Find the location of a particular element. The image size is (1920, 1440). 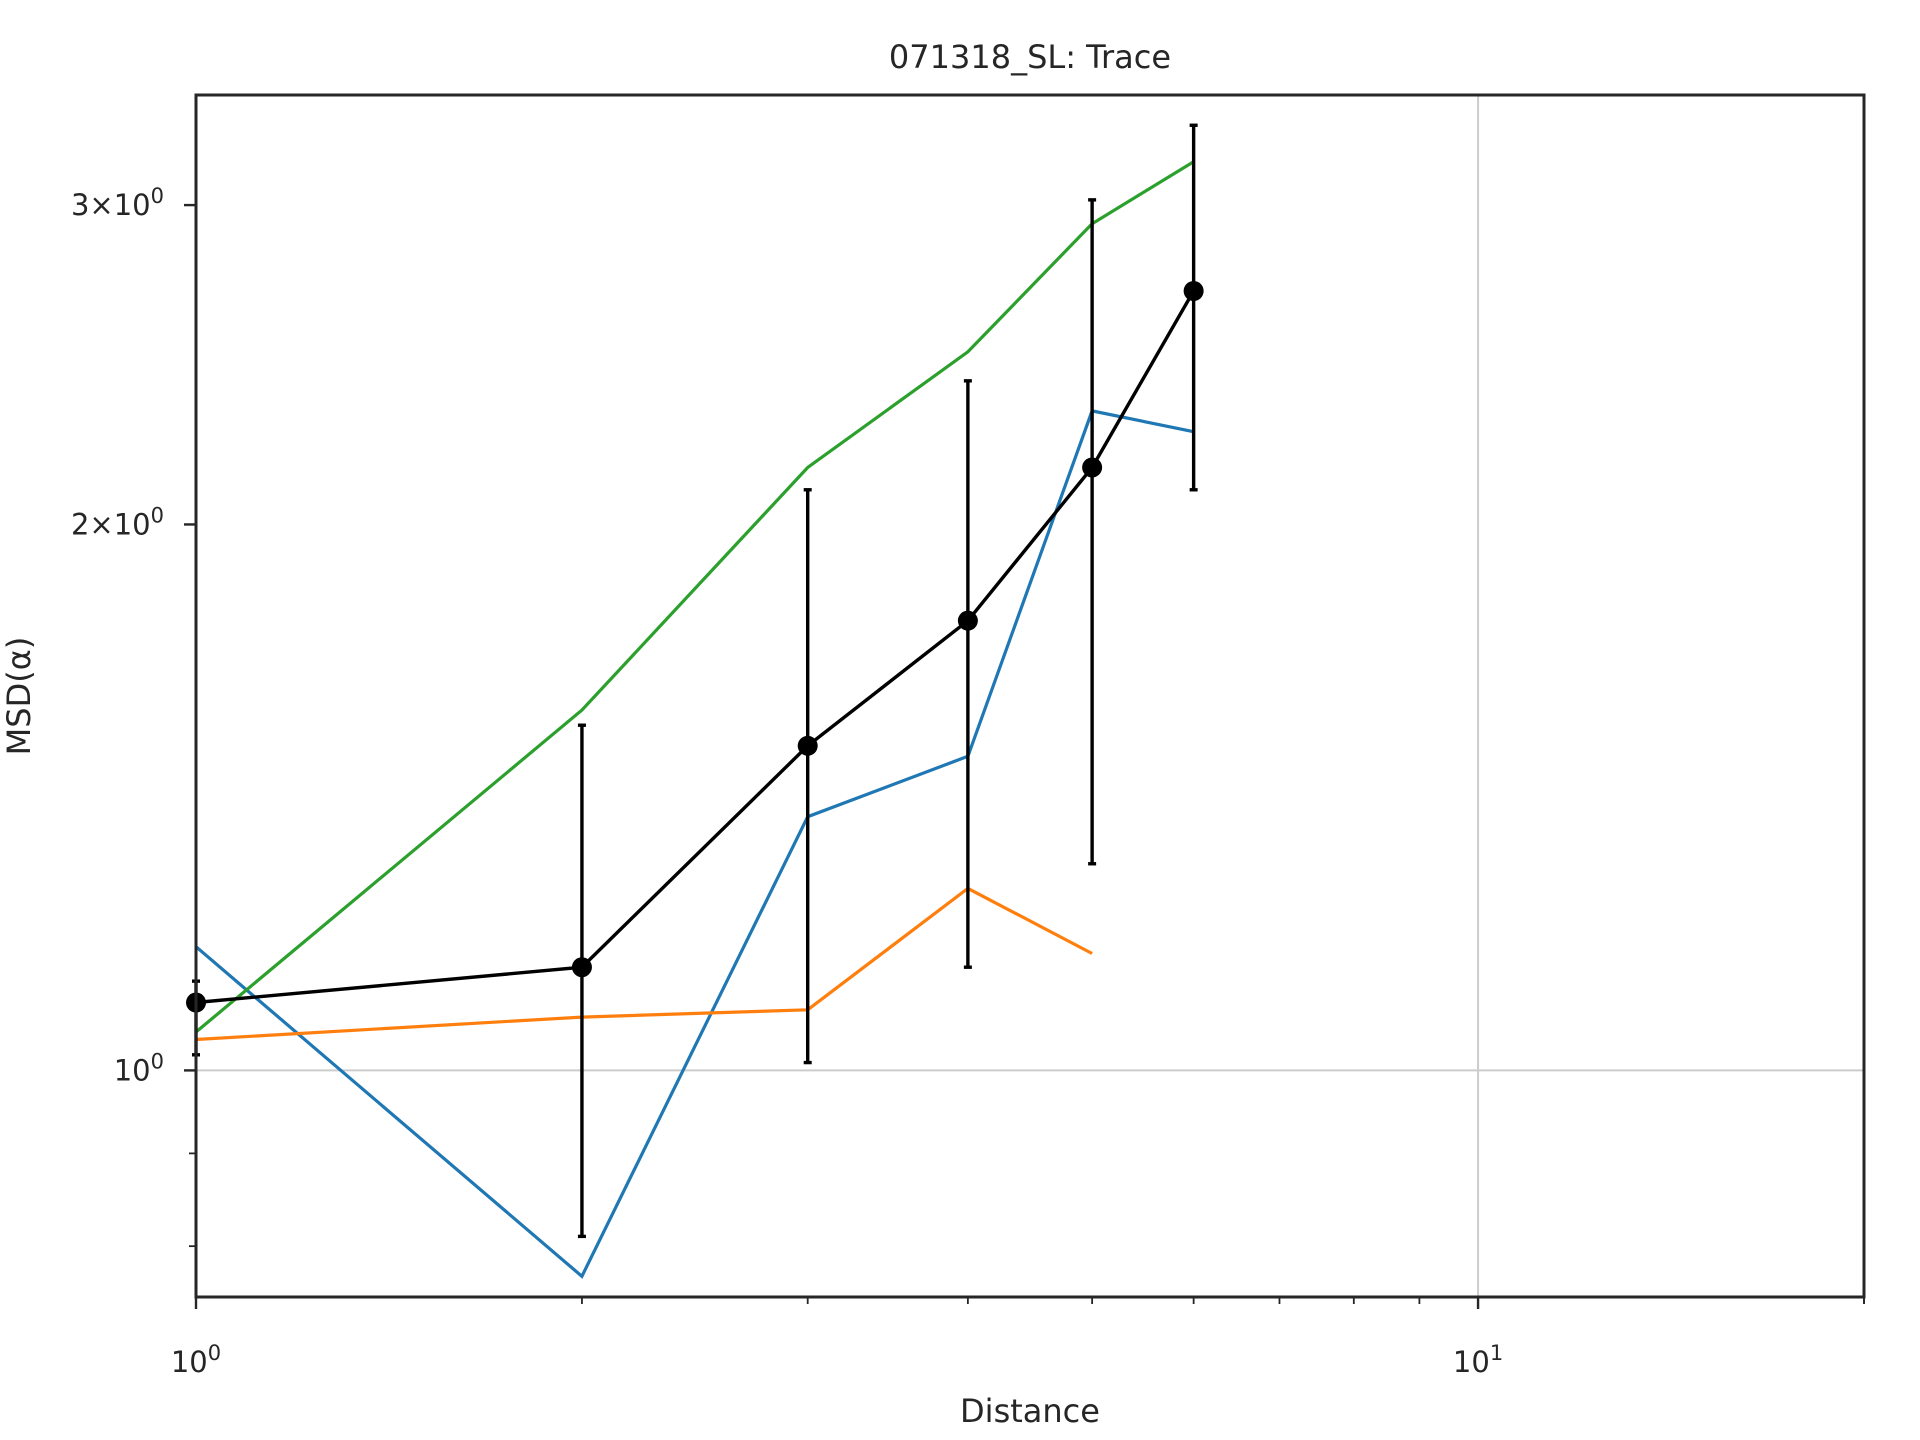

y-tick-label-0: 100 is located at coordinates (139, 1068).